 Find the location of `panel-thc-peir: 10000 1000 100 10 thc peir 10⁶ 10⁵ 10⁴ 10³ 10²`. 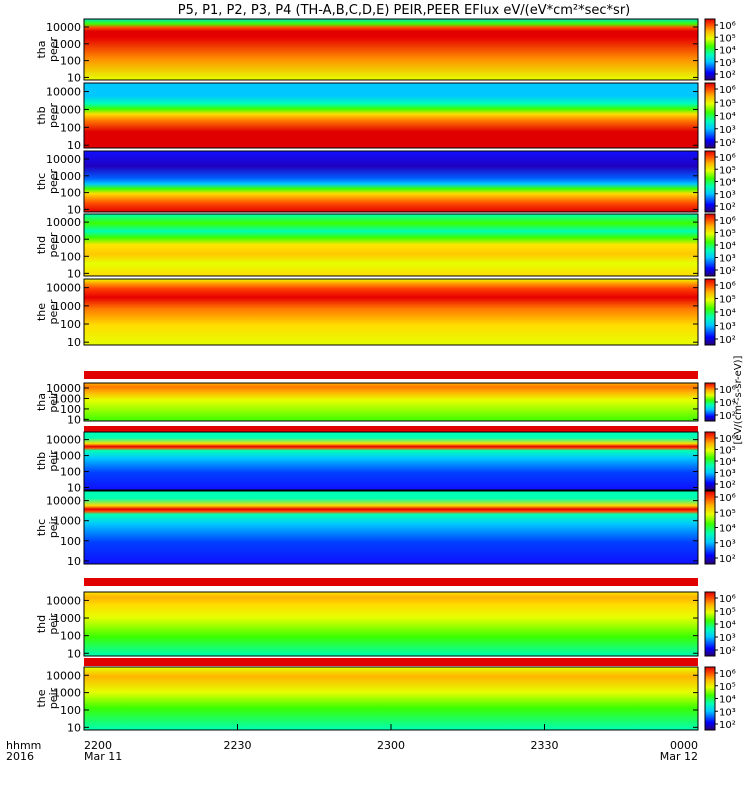

panel-thc-peir: 10000 1000 100 10 thc peir 10⁶ 10⁵ 10⁴ 10³ 10² is located at coordinates (385, 529).